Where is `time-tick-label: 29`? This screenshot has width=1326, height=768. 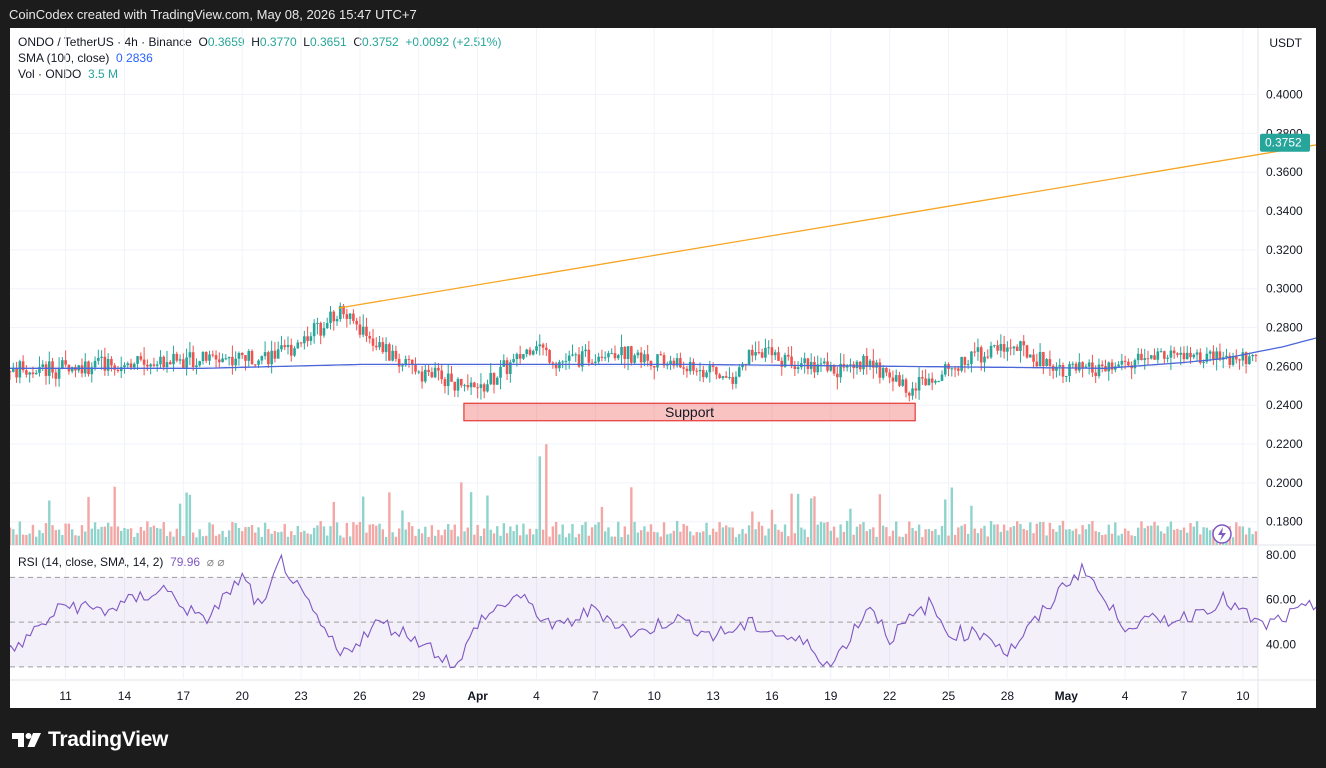 time-tick-label: 29 is located at coordinates (419, 696).